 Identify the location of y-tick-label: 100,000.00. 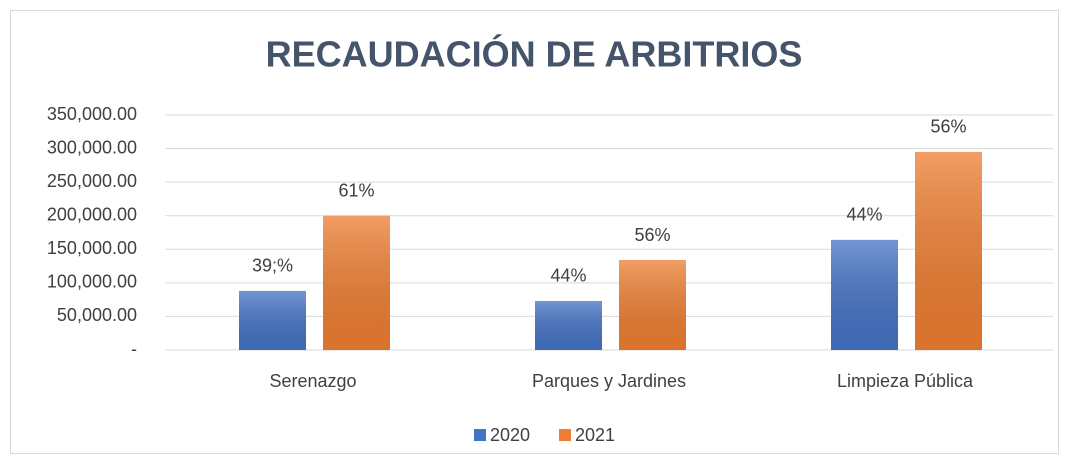
(92, 282).